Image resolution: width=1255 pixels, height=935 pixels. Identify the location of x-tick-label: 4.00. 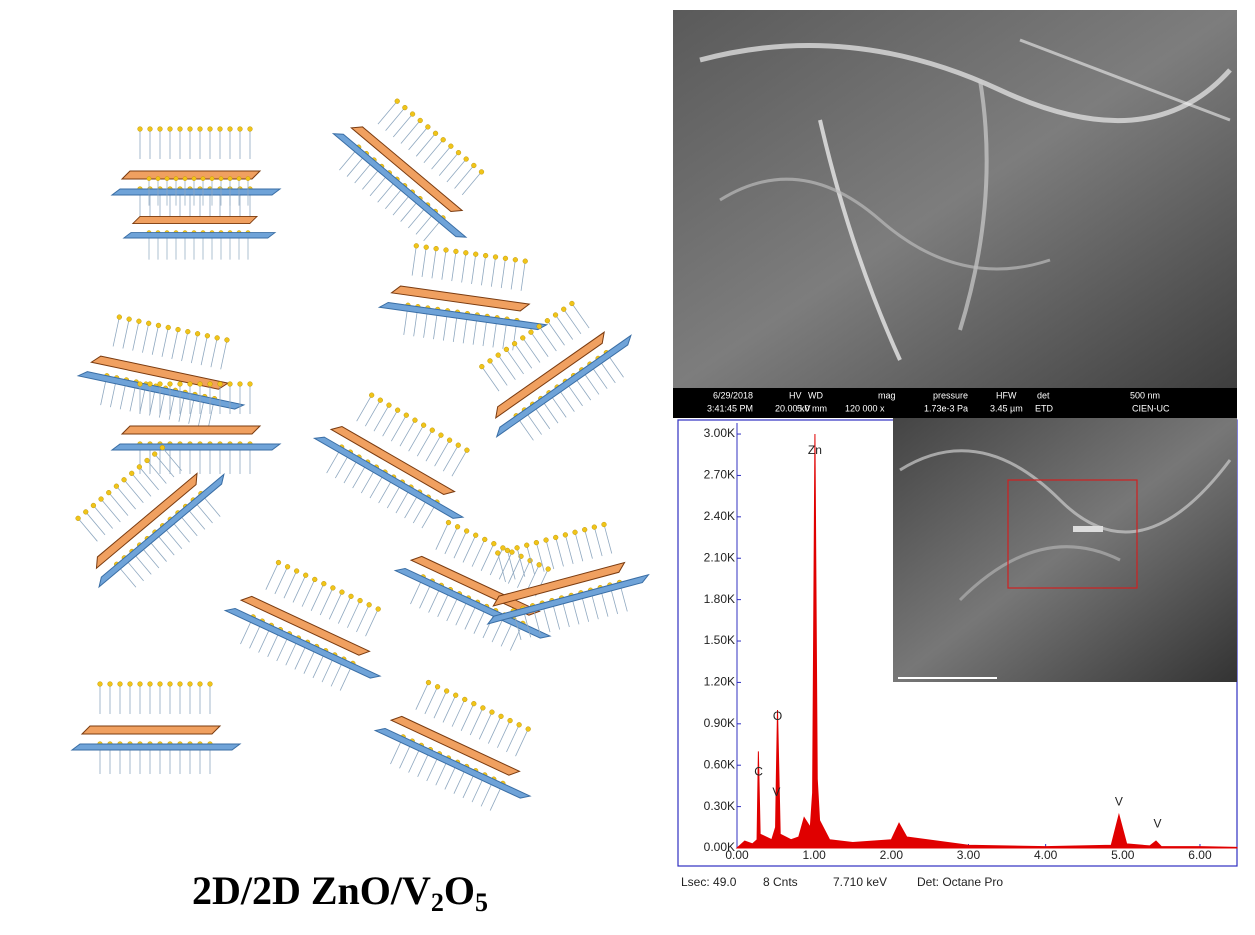
(1046, 855).